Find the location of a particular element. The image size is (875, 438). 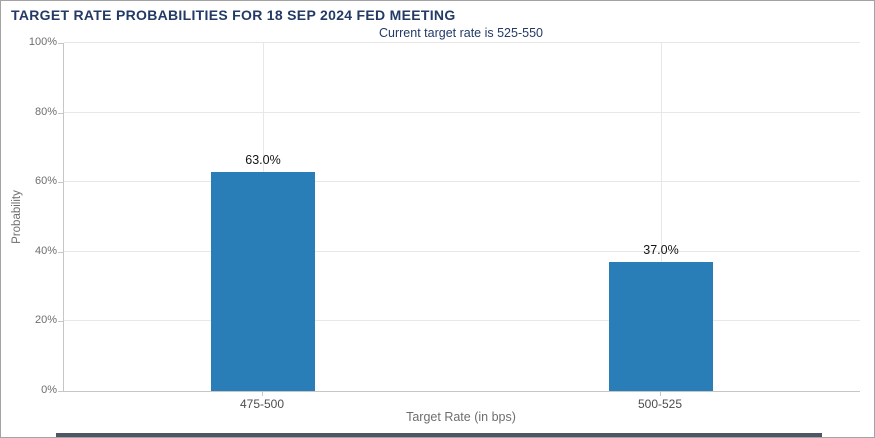

y-tick-label: 60% is located at coordinates (45, 181).